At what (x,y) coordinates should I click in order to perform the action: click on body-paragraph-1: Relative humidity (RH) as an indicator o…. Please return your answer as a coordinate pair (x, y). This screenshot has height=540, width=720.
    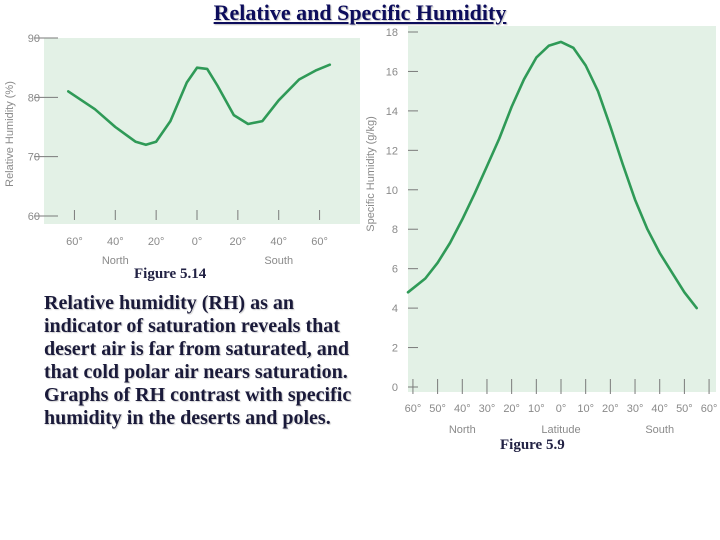
    Looking at the image, I should click on (196, 337).